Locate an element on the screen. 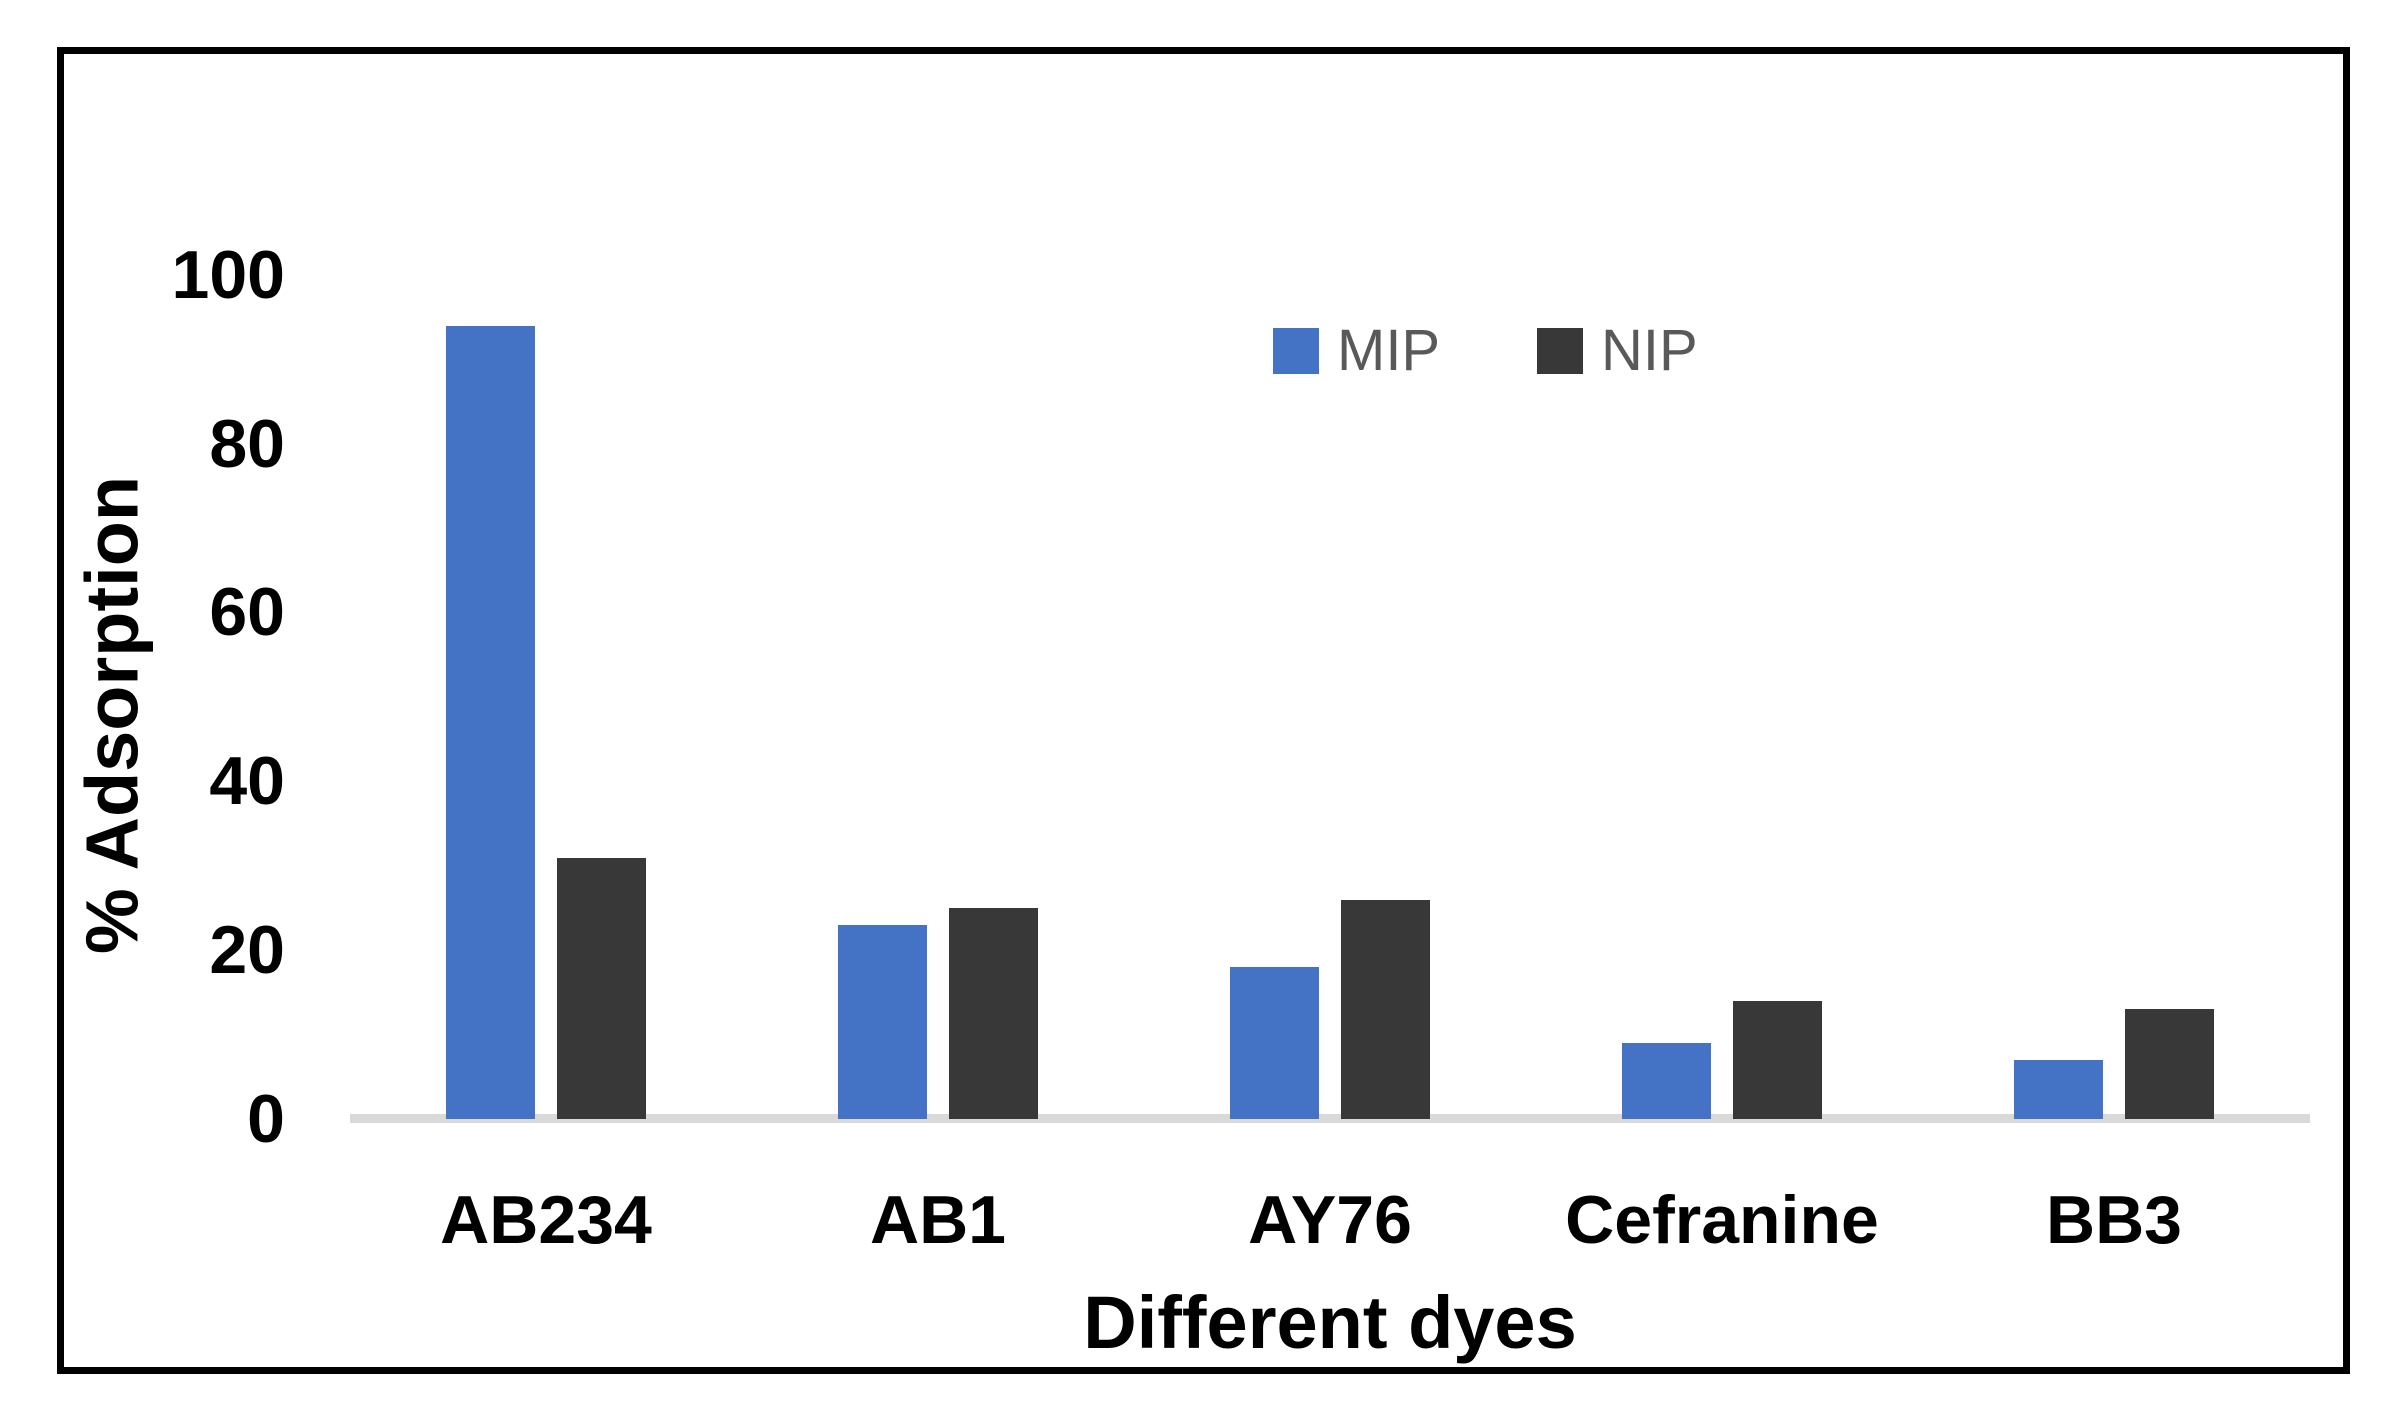 The height and width of the screenshot is (1419, 2383). legend-label-nip: NIP is located at coordinates (1649, 350).